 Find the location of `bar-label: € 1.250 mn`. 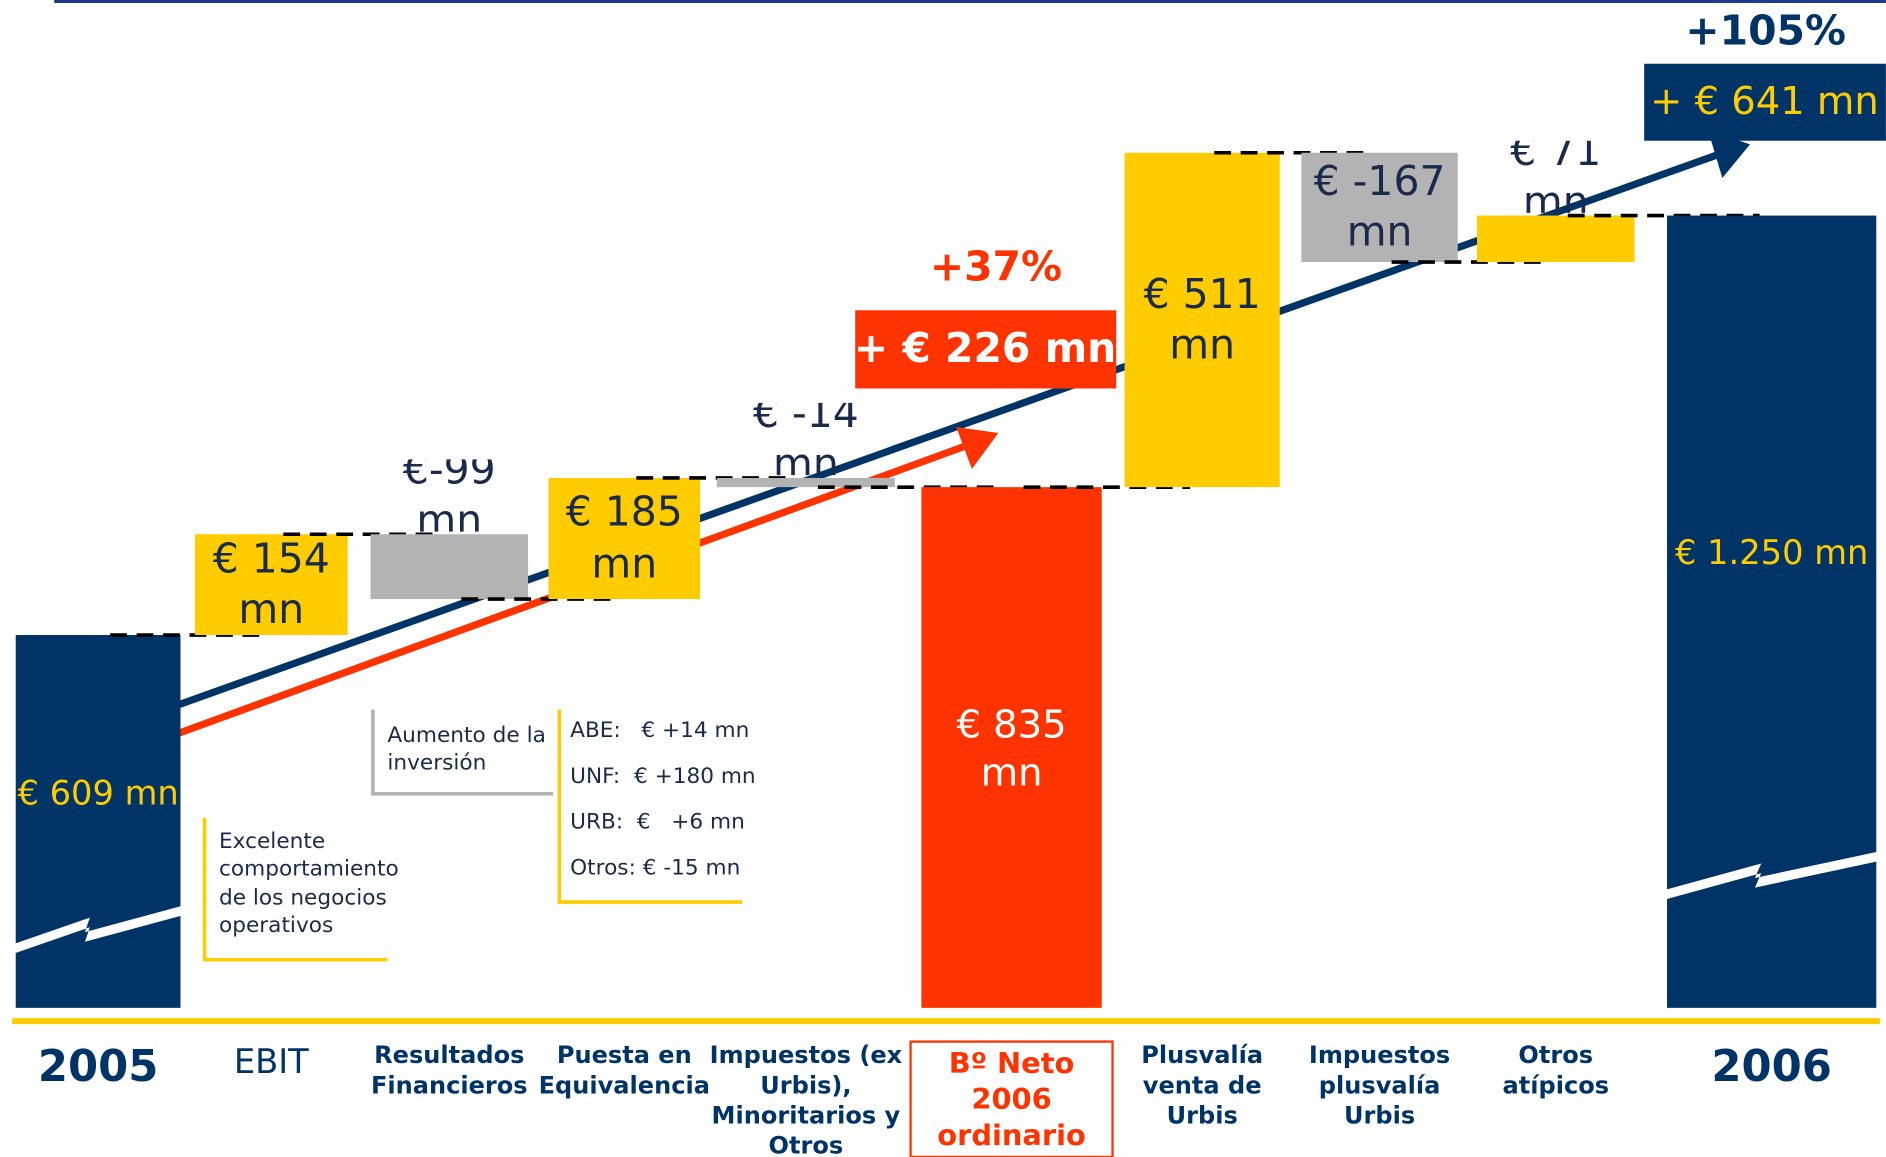

bar-label: € 1.250 mn is located at coordinates (1771, 552).